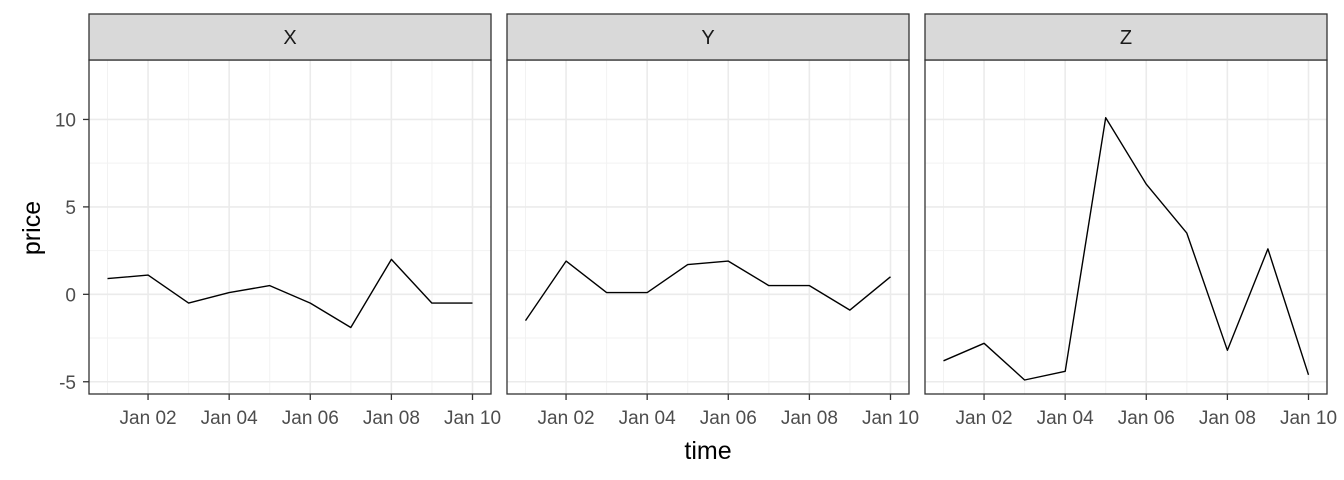  What do you see at coordinates (70, 208) in the screenshot?
I see `y-tick-label: 5` at bounding box center [70, 208].